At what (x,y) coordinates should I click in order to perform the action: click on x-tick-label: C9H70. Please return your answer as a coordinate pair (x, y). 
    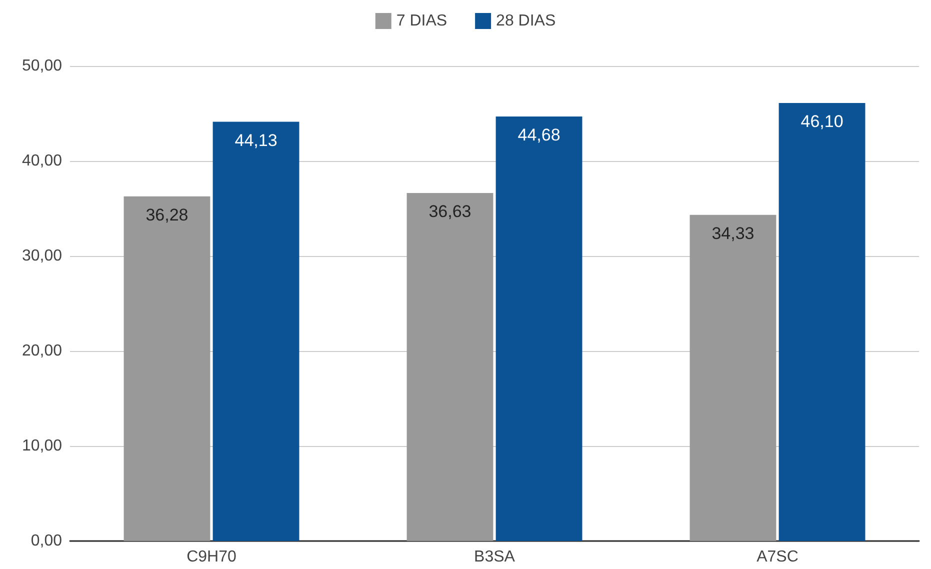
    Looking at the image, I should click on (211, 557).